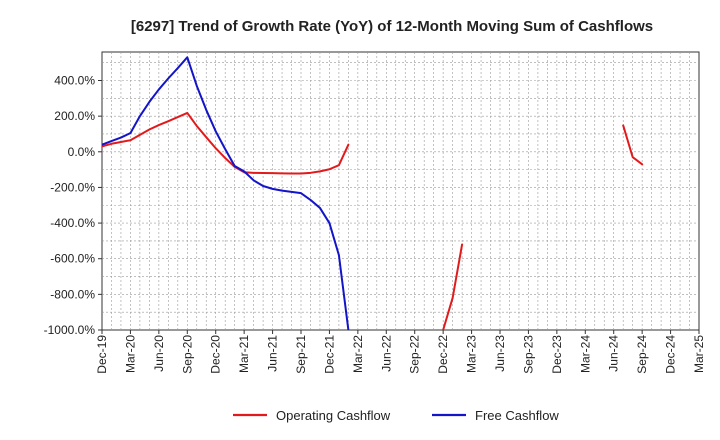 The width and height of the screenshot is (720, 440). What do you see at coordinates (415, 354) in the screenshot?
I see `x-tick-label: Sep-22` at bounding box center [415, 354].